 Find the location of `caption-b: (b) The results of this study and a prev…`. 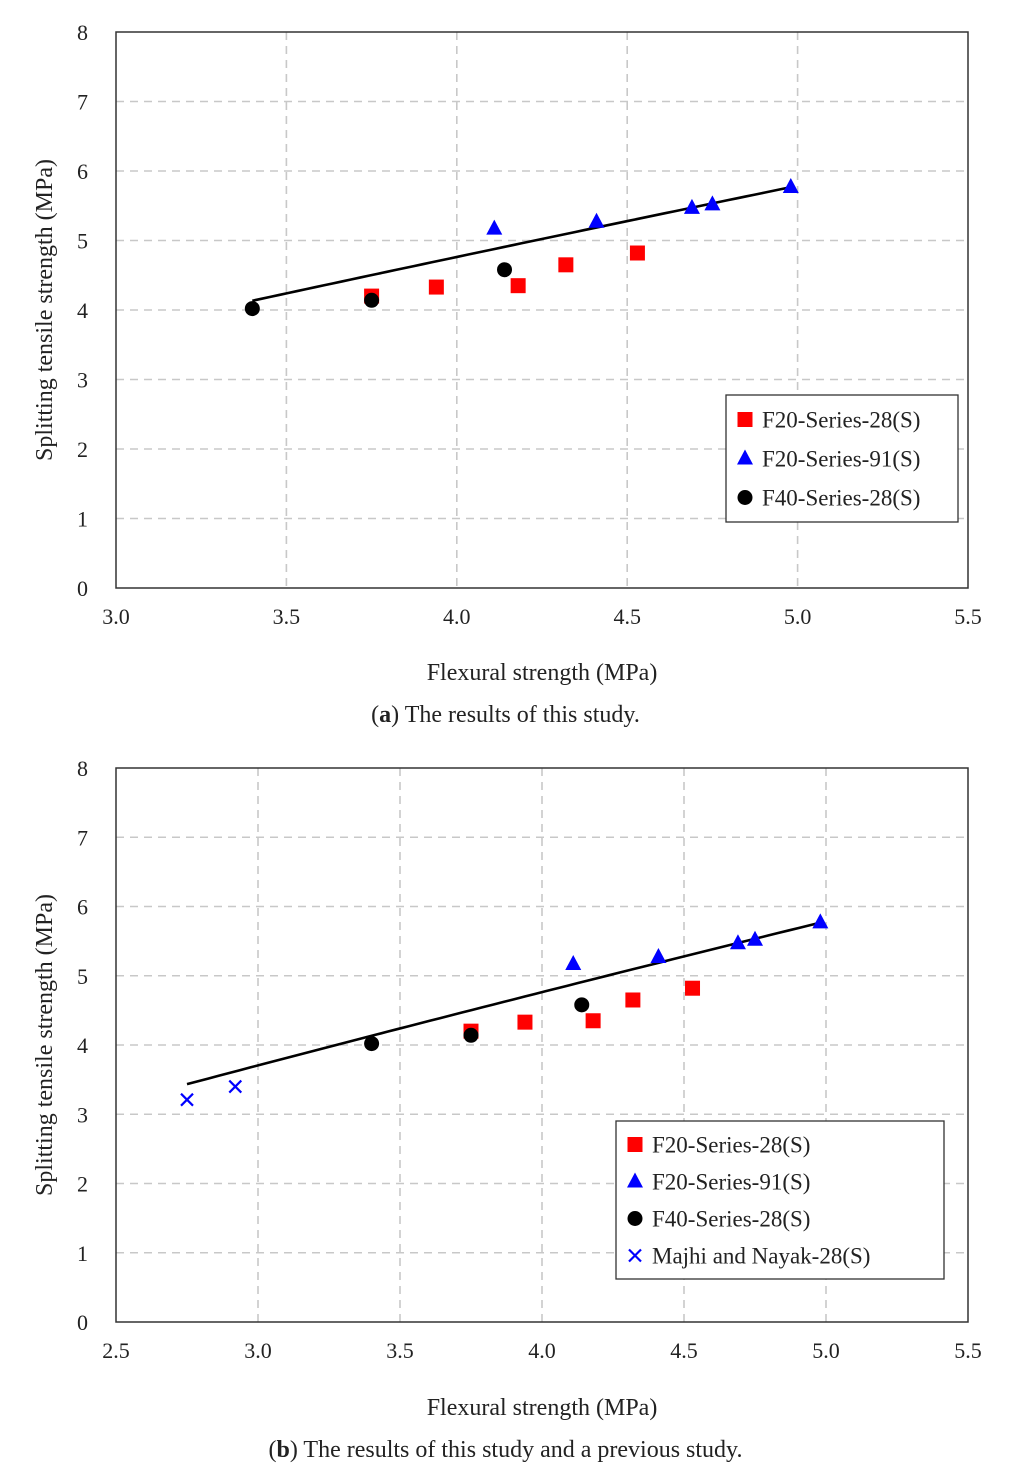

caption-b: (b) The results of this study and a prev… is located at coordinates (505, 1450).